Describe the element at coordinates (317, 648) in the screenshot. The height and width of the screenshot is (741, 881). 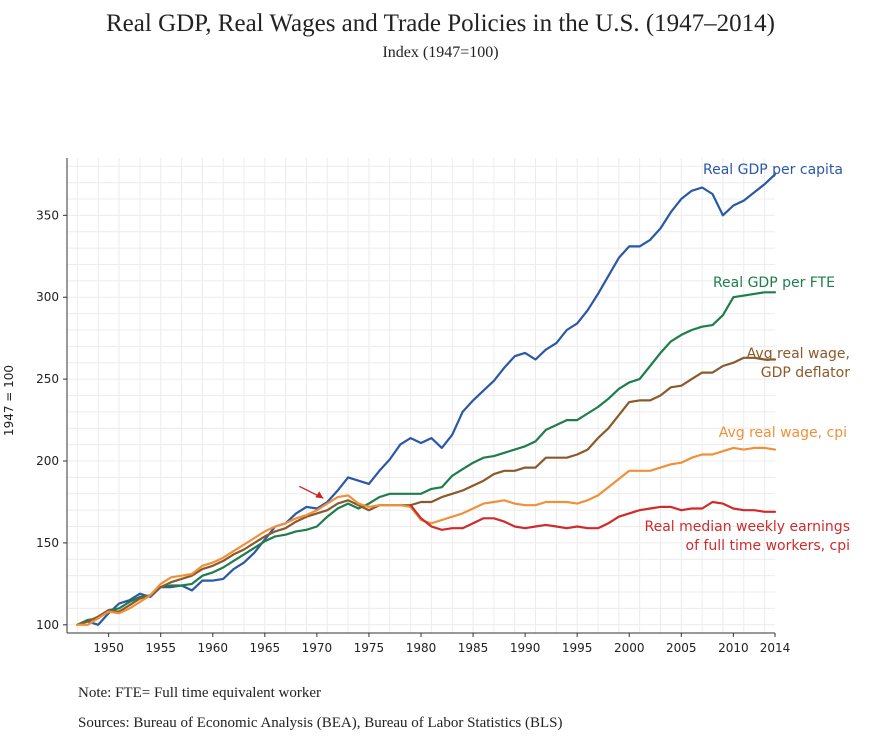
I see `x-tick-label: 1970` at that location.